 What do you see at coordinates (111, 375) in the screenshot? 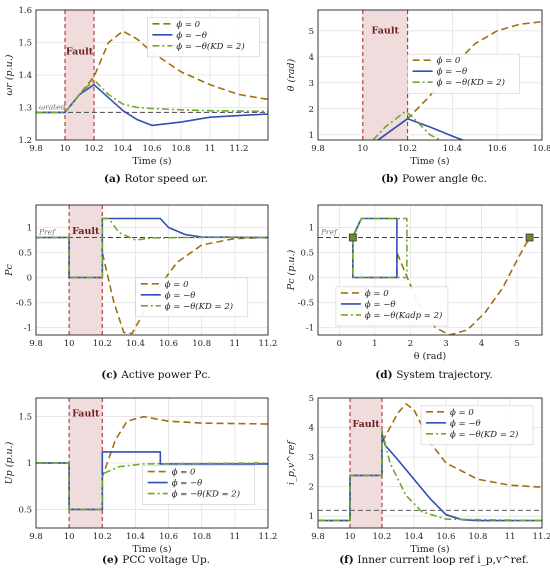
I see `caption-tag: (c)` at bounding box center [111, 375].